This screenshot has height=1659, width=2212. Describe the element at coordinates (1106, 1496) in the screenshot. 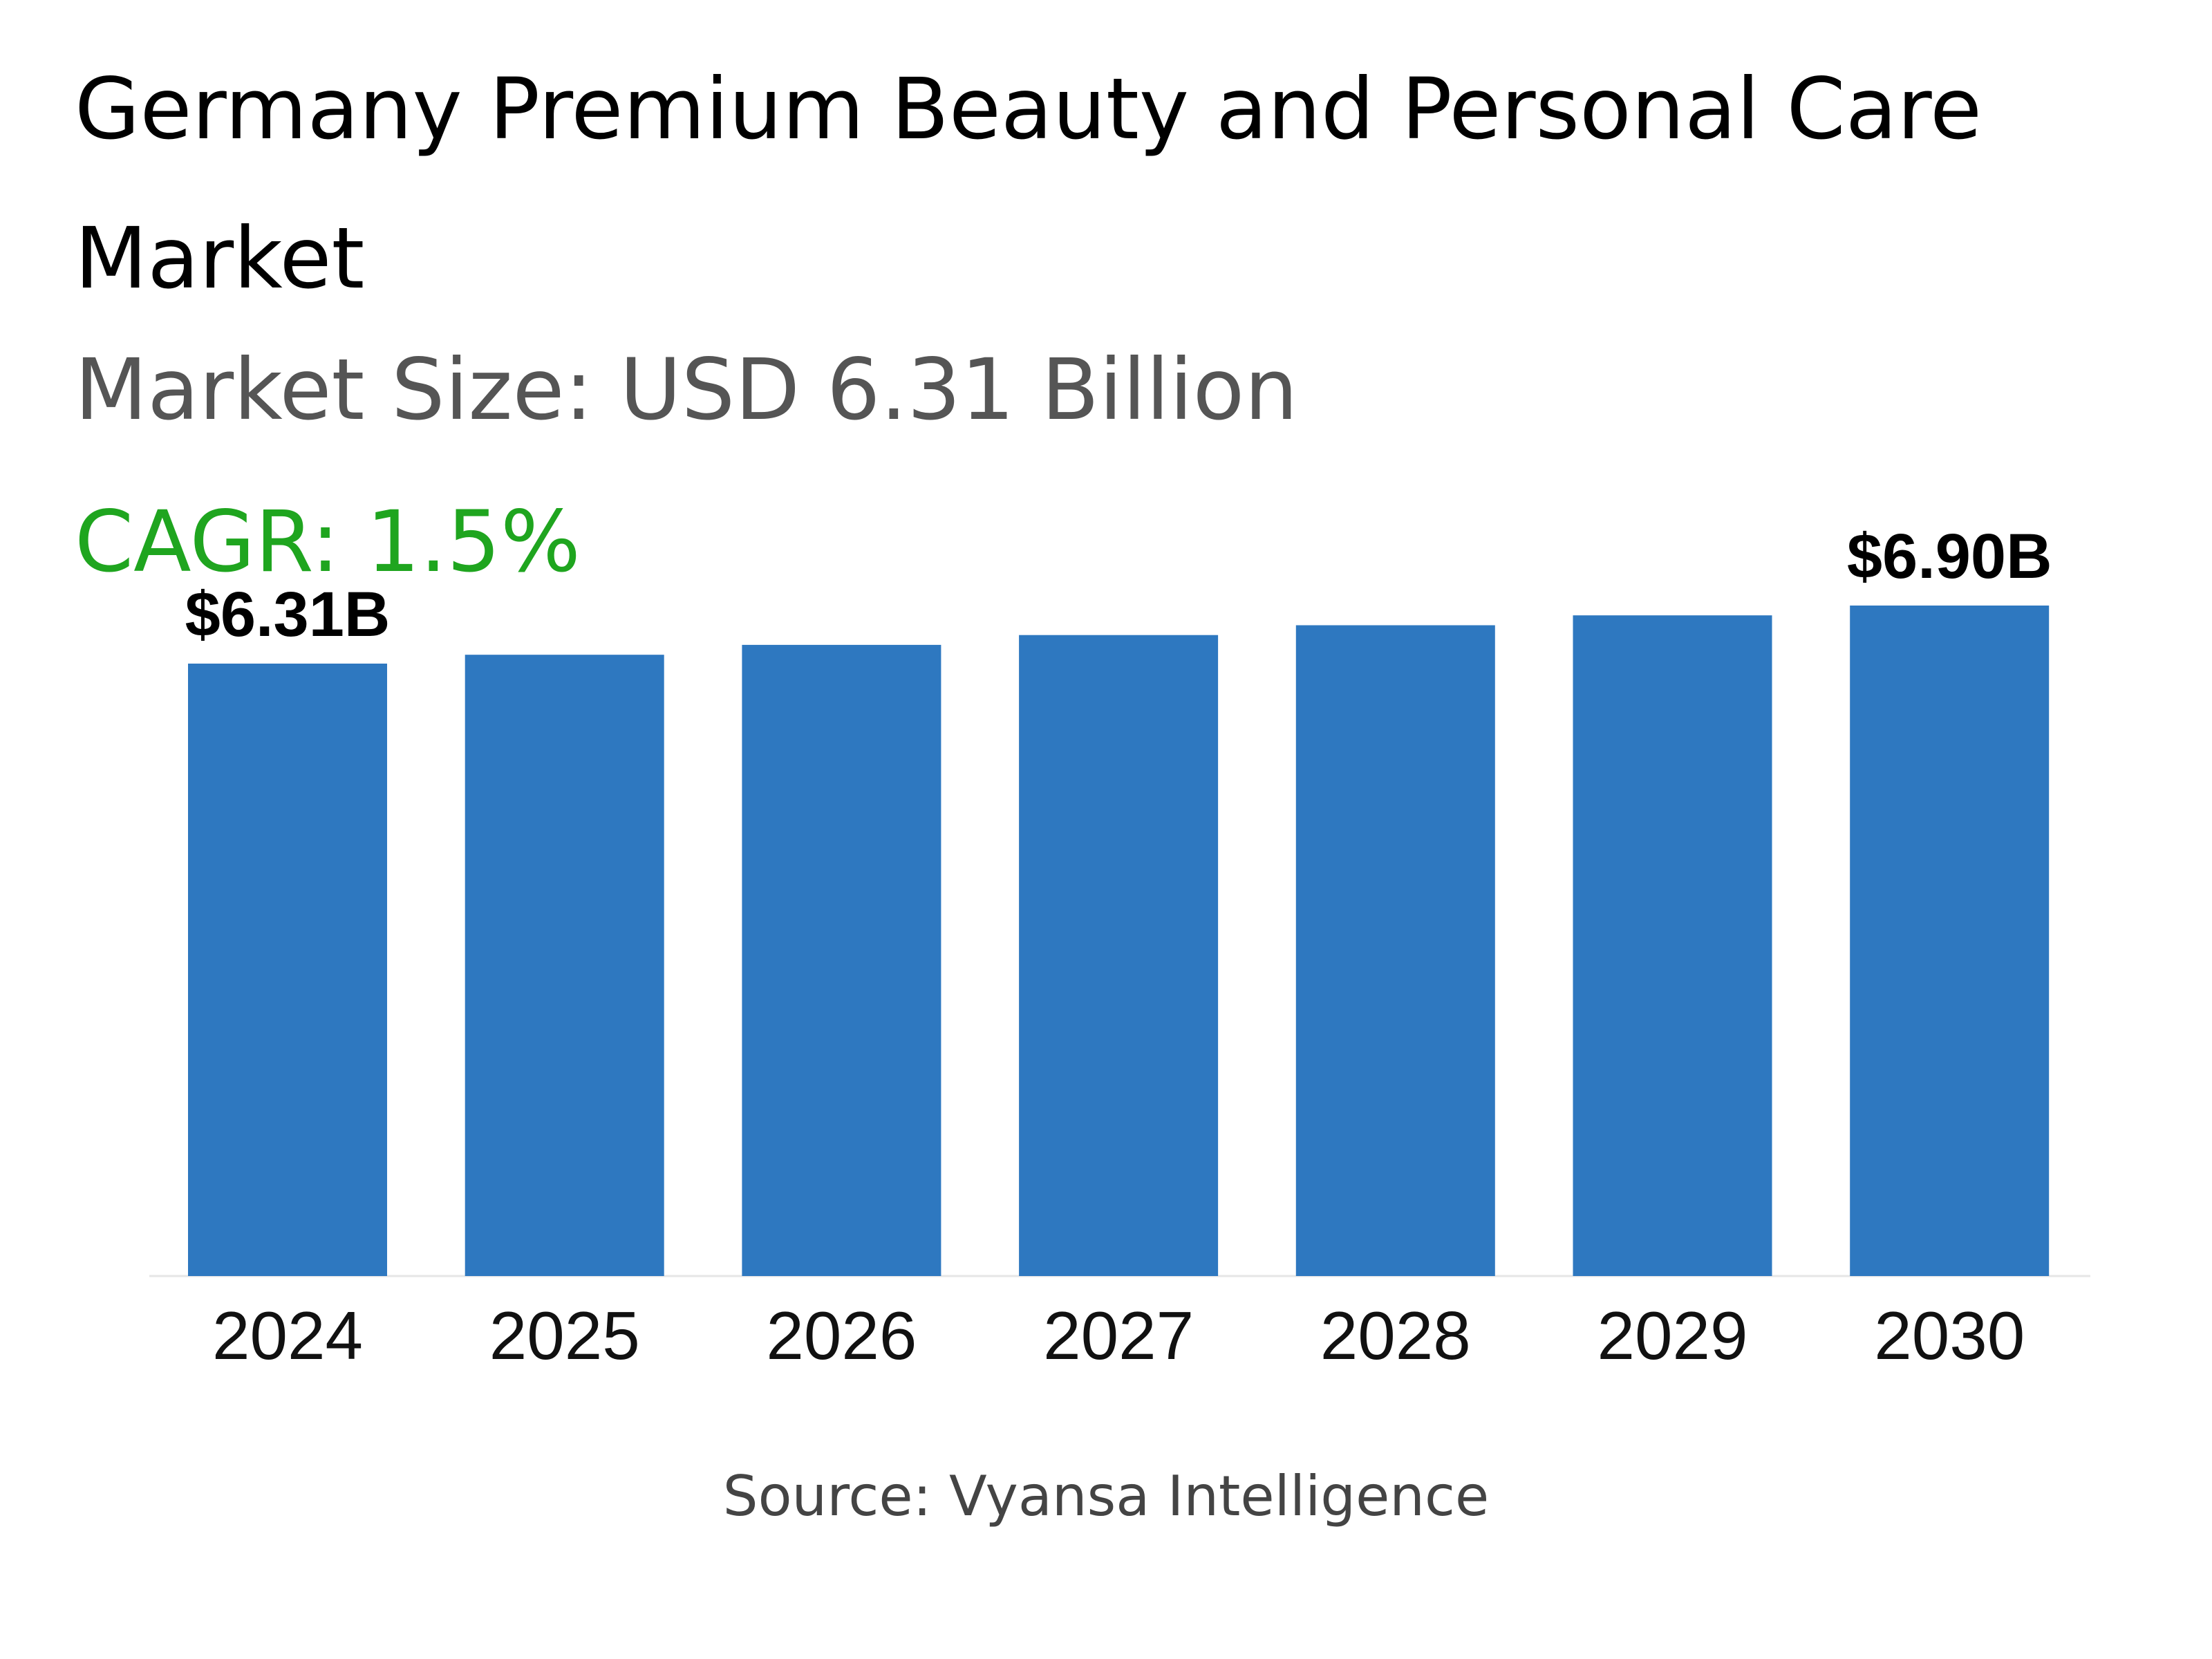

I see `source-text: Source: Vyansa Intelligence` at that location.